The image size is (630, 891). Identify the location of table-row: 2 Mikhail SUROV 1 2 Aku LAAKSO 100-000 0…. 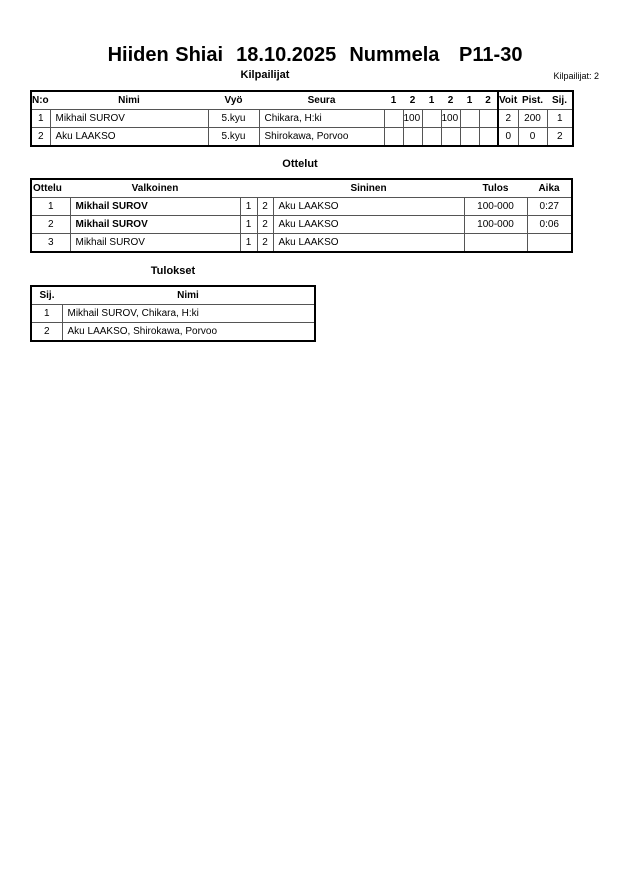
(301, 224).